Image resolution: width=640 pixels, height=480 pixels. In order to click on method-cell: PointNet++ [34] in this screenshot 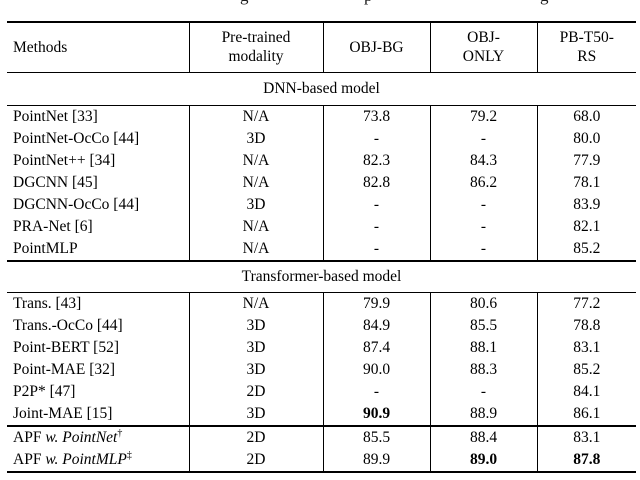, I will do `click(98, 161)`.